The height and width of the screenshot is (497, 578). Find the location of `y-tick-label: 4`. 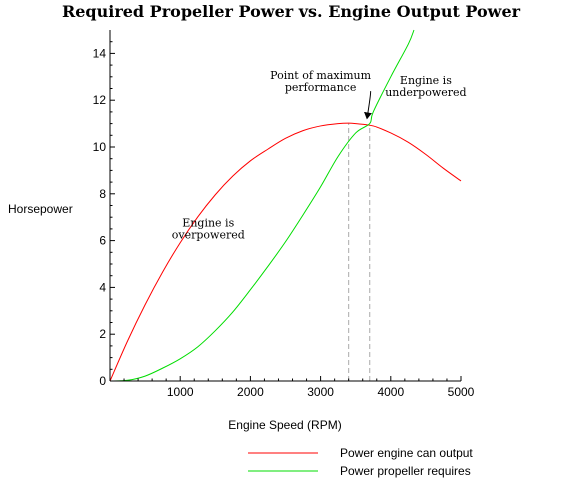

y-tick-label: 4 is located at coordinates (102, 287).